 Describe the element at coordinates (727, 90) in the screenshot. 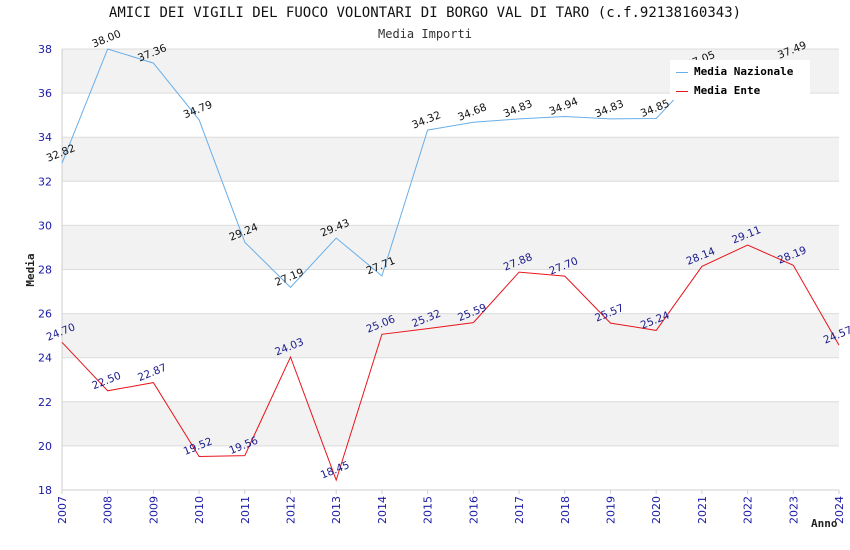

I see `legend-label-media-ente: Media Ente` at that location.